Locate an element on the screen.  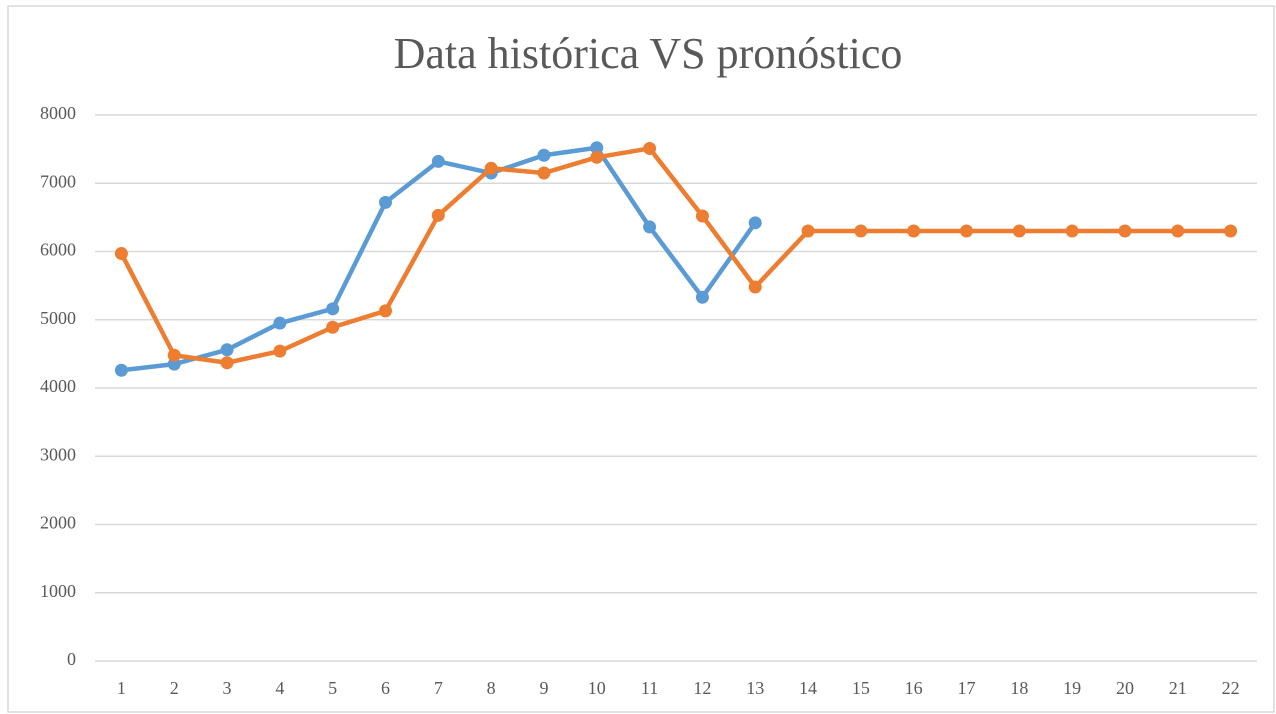
x-tick-label: 9 is located at coordinates (543, 688).